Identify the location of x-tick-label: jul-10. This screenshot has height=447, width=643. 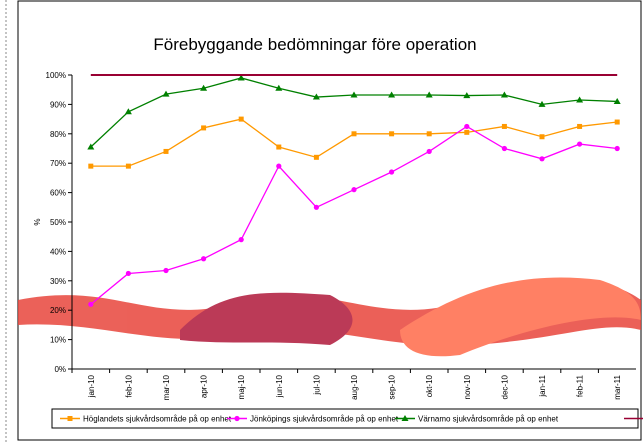
(316, 384).